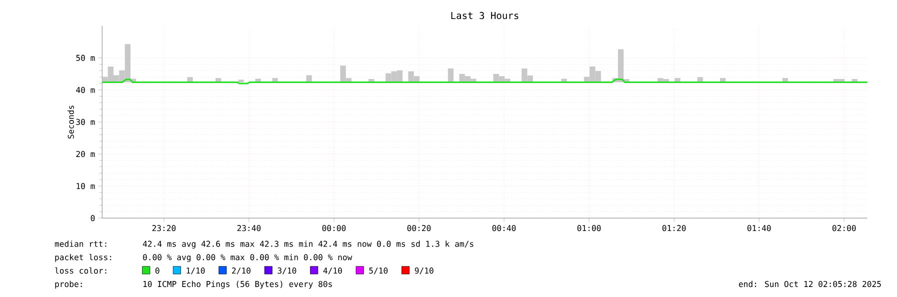 The image size is (897, 297). I want to click on text: 42.4 ms avg 42.6 ms max 42.3 ms min 42.4 ms now 0.0 ms sd 1.3 k am/s, so click(308, 244).